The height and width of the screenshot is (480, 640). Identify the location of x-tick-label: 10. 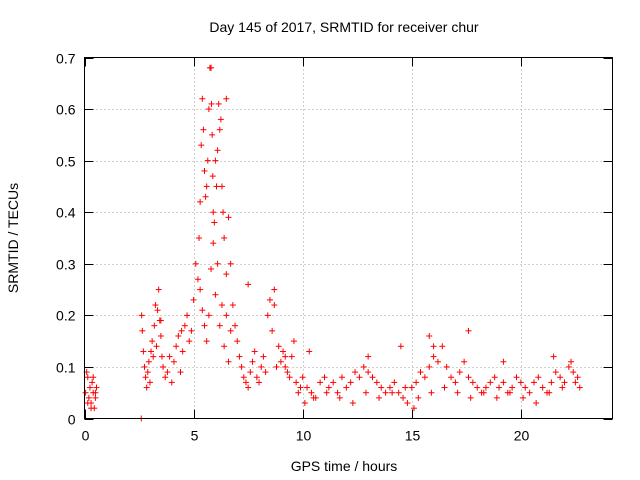
(304, 436).